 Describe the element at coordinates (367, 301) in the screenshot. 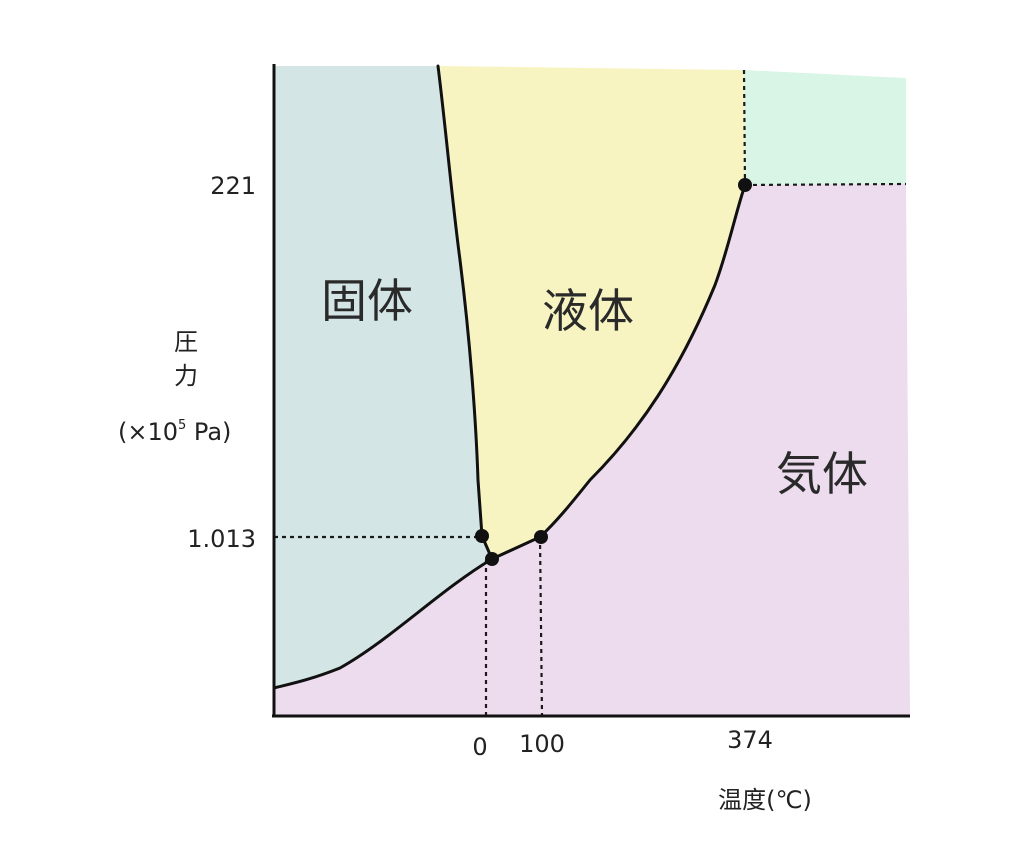

I see `solid-label: 固体` at that location.